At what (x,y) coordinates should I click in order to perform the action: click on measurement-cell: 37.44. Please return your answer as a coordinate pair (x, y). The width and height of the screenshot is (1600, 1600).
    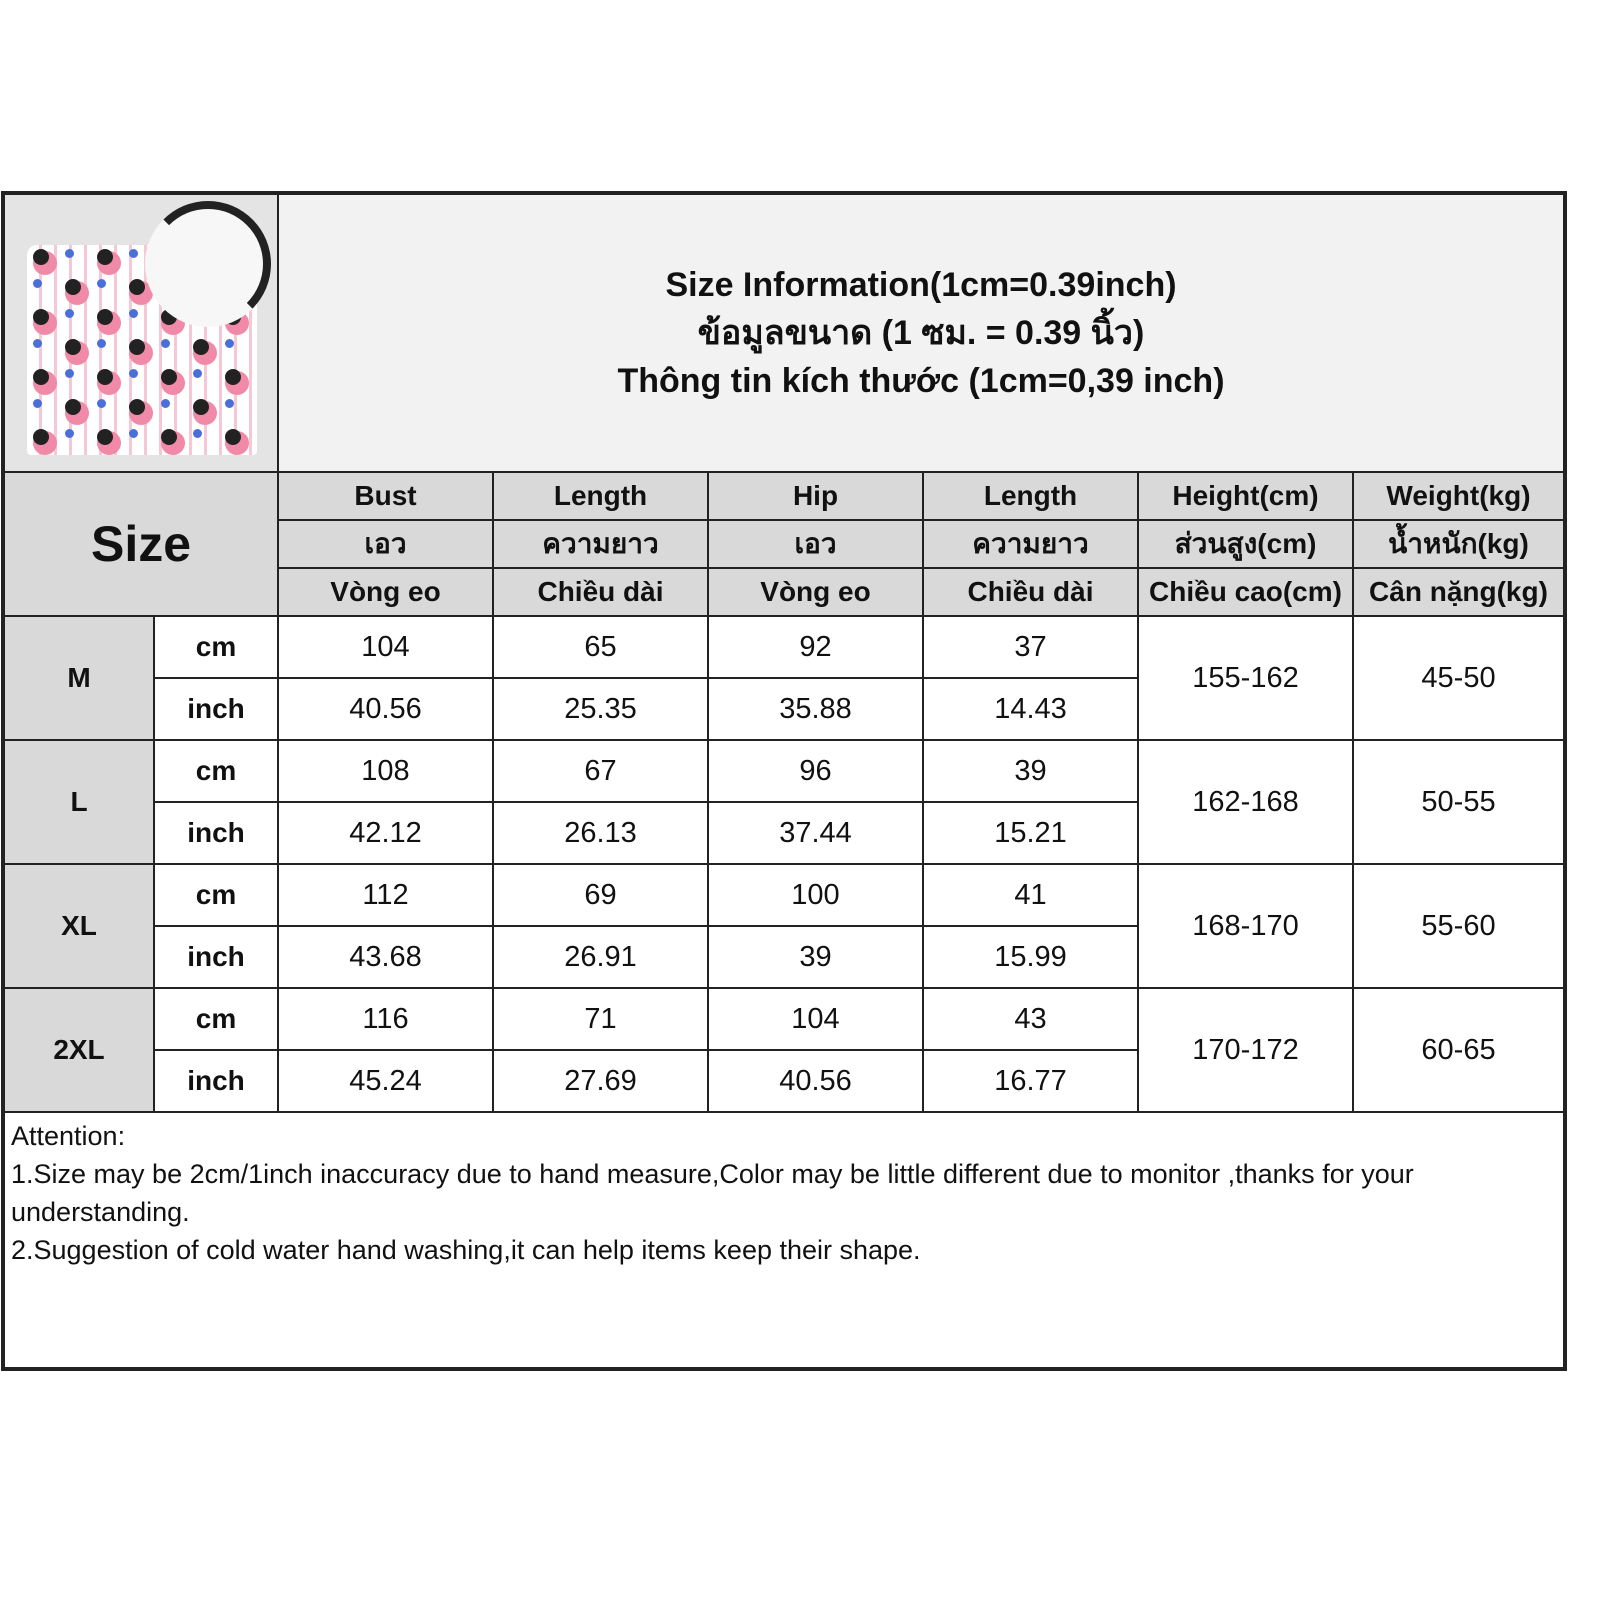
    Looking at the image, I should click on (815, 833).